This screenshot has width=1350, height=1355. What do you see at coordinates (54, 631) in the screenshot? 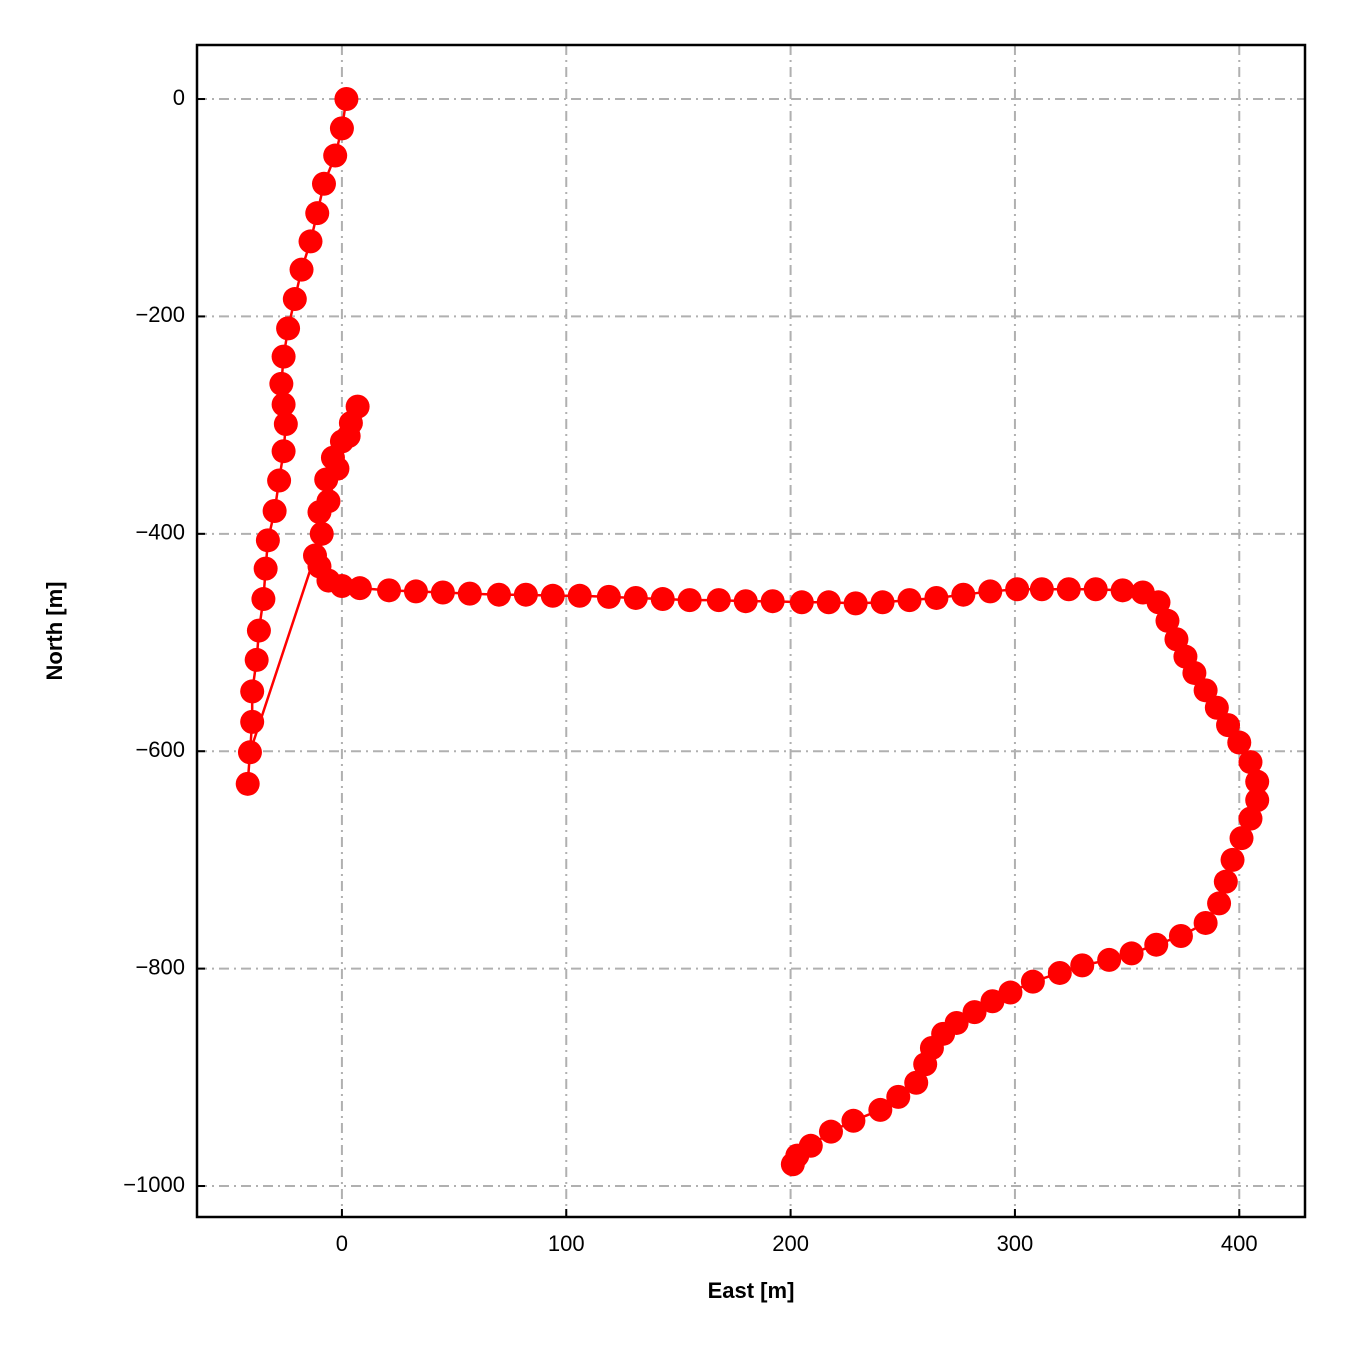
I see `y-axis-label: North [m]` at bounding box center [54, 631].